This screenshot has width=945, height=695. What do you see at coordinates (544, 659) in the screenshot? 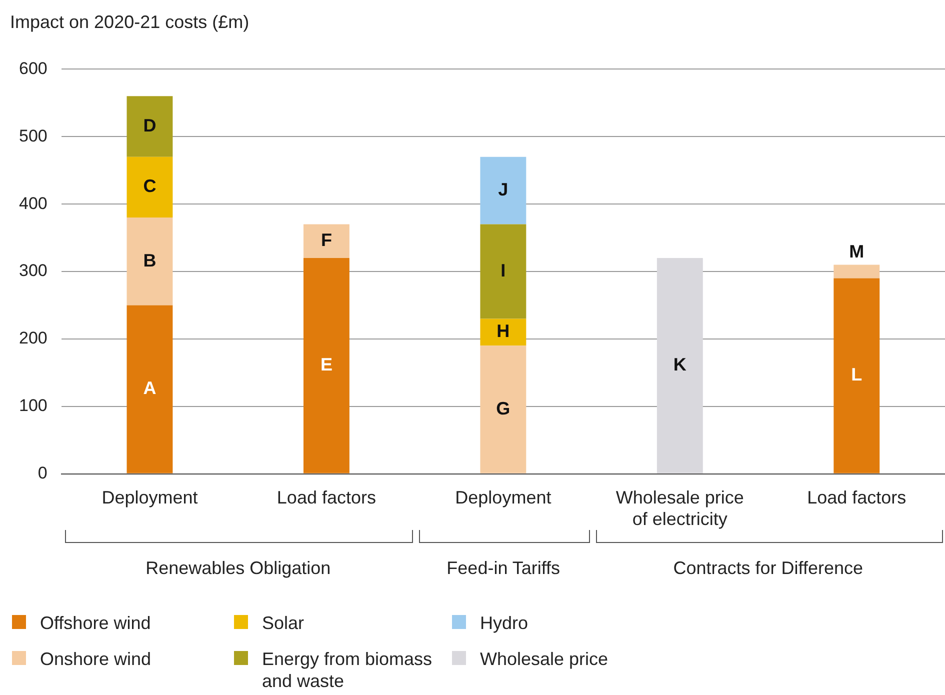
I see `legend-label: Wholesale price` at bounding box center [544, 659].